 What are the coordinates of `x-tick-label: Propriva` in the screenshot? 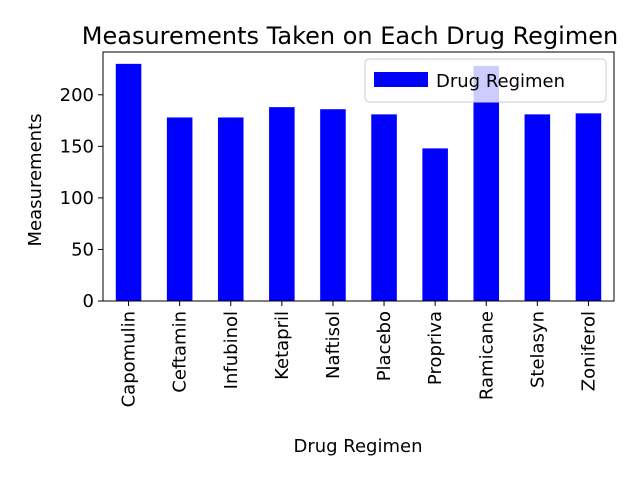 It's located at (435, 348).